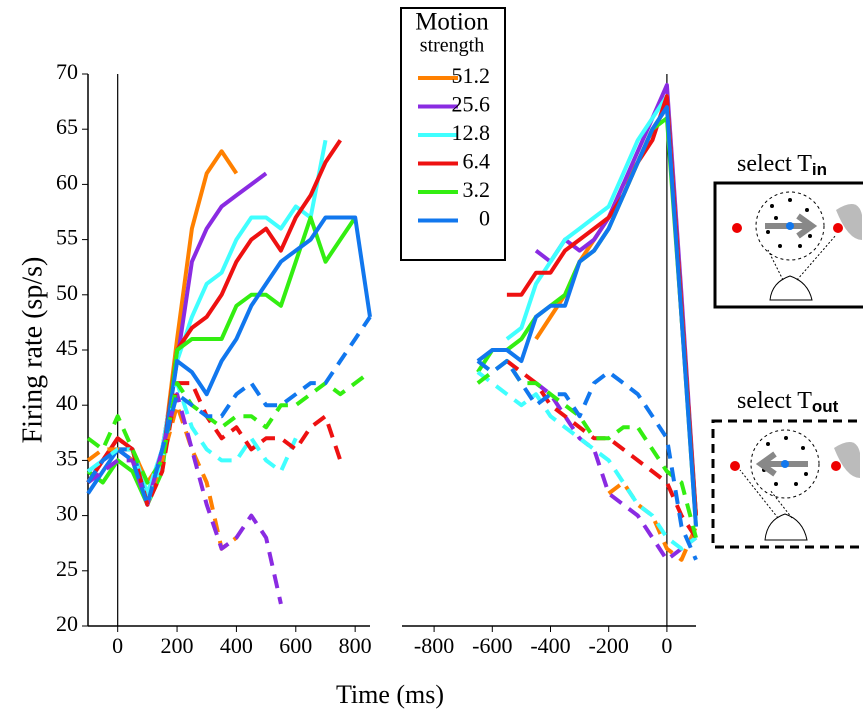  I want to click on legend-title: Motion, so click(452, 22).